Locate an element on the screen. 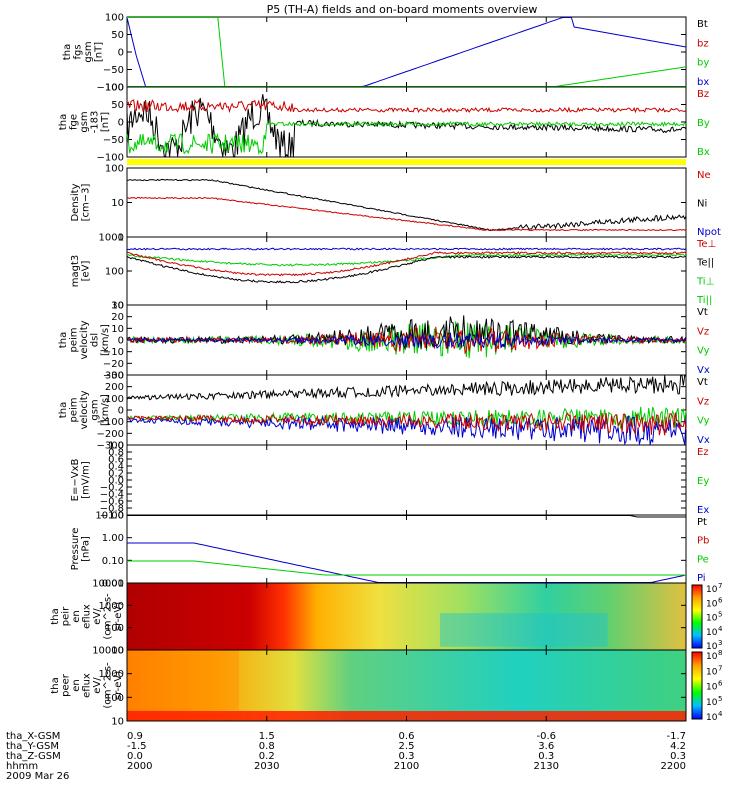 The height and width of the screenshot is (800, 750). legend-Te||: Te|| is located at coordinates (705, 263).